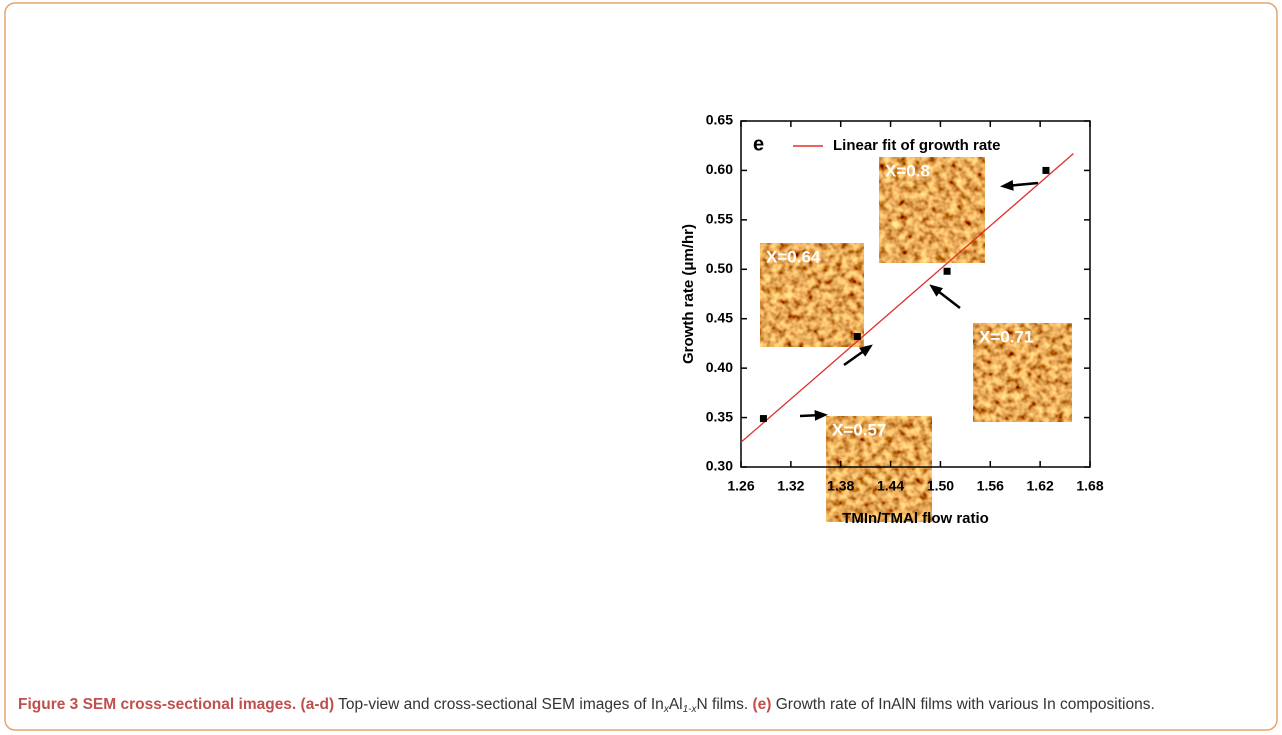 The image size is (1282, 735). What do you see at coordinates (740, 486) in the screenshot?
I see `x-tick-label: 1.26` at bounding box center [740, 486].